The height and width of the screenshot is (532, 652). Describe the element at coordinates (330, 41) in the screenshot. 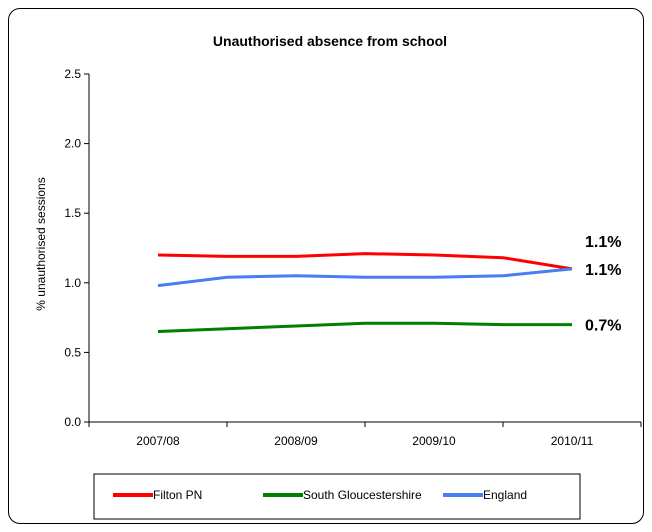

I see `chart-title: Unauthorised absence from school` at that location.